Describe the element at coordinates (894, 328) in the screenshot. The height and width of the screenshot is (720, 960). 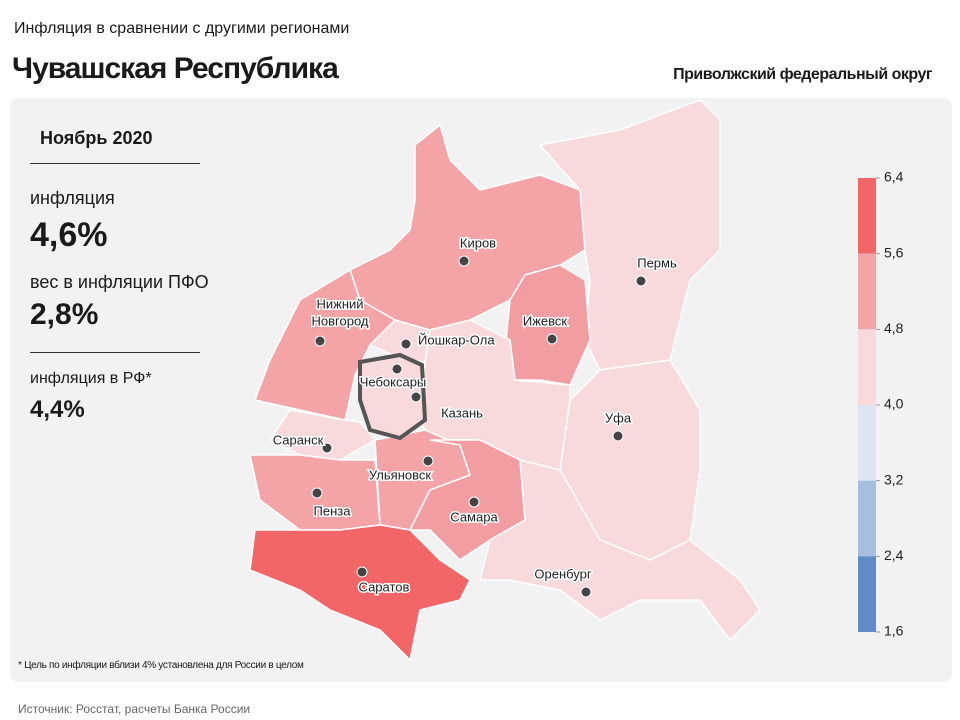
I see `legend-label: 4,8` at that location.